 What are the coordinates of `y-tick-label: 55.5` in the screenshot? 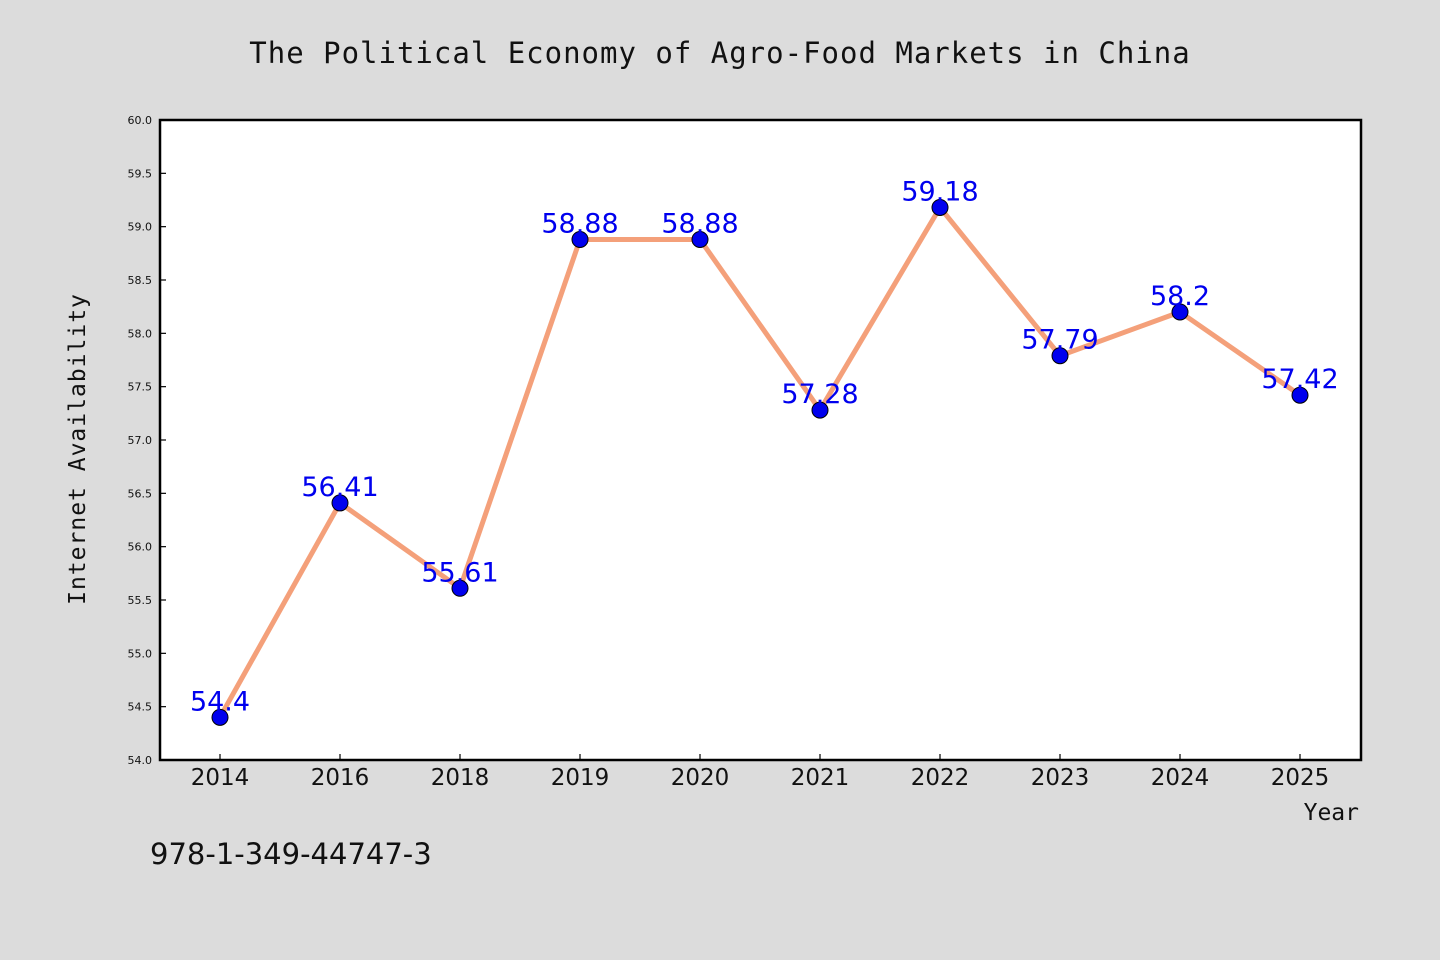 It's located at (140, 600).